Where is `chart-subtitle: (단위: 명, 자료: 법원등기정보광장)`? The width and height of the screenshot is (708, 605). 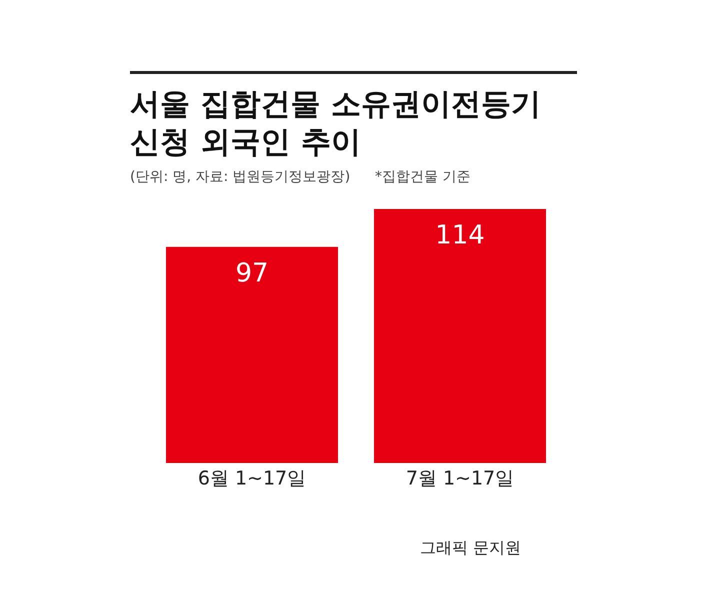
chart-subtitle: (단위: 명, 자료: 법원등기정보광장) is located at coordinates (240, 177).